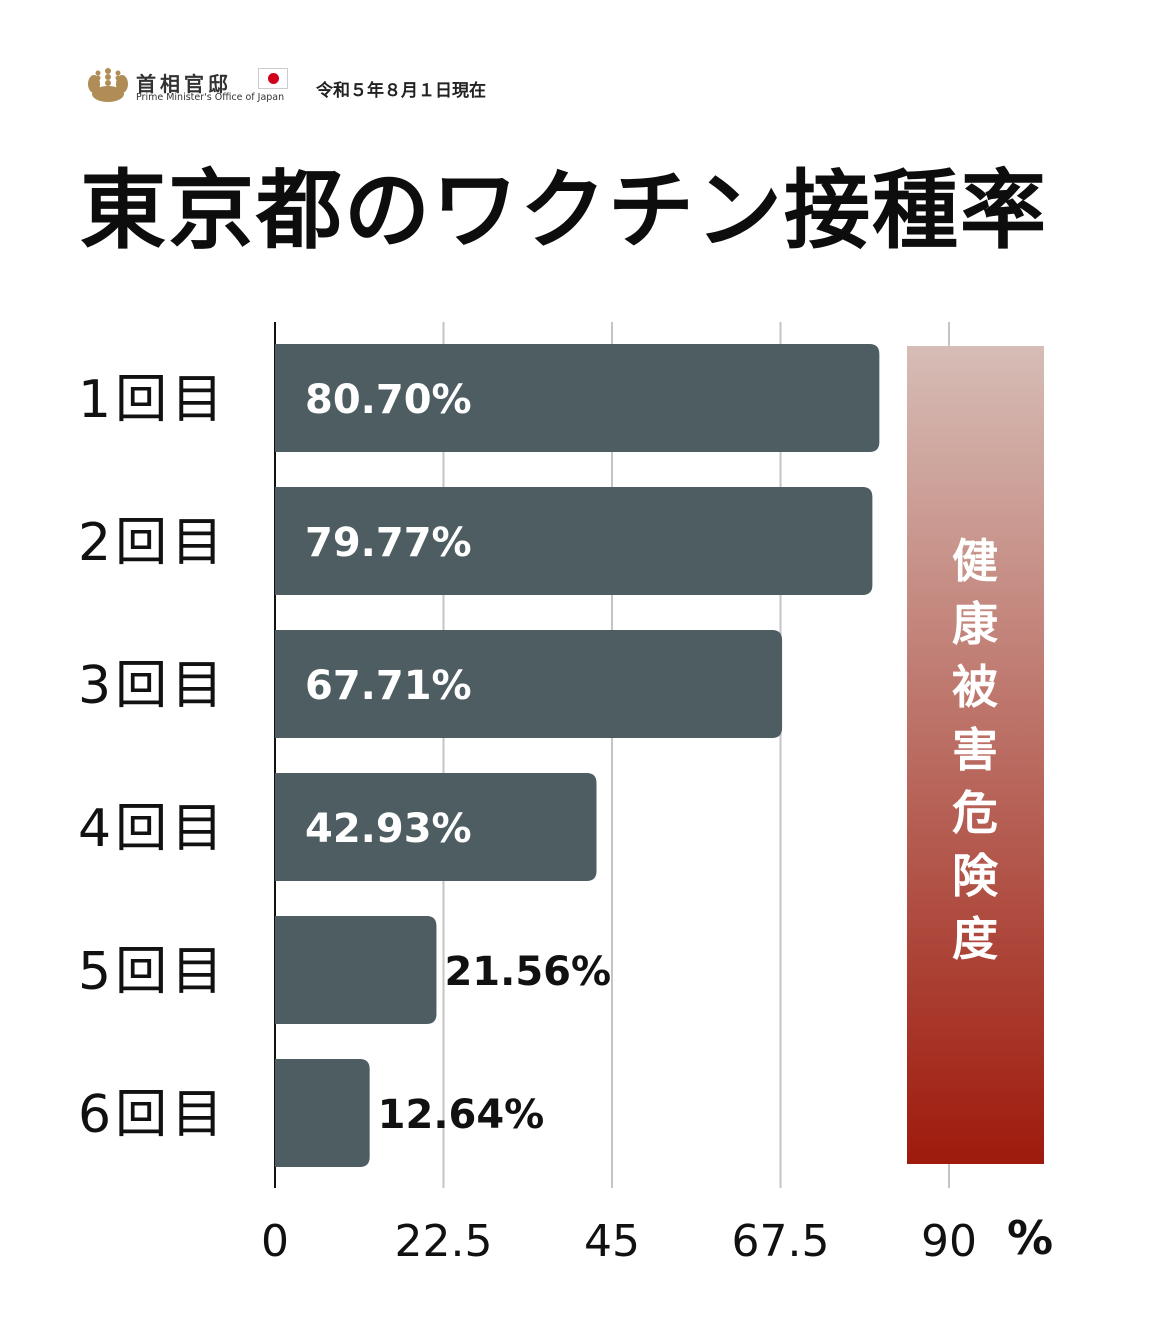 The width and height of the screenshot is (1172, 1334). I want to click on prime-minister-office-logo: 首相官邸 Prime Minister's Office of Japan, so click(191, 86).